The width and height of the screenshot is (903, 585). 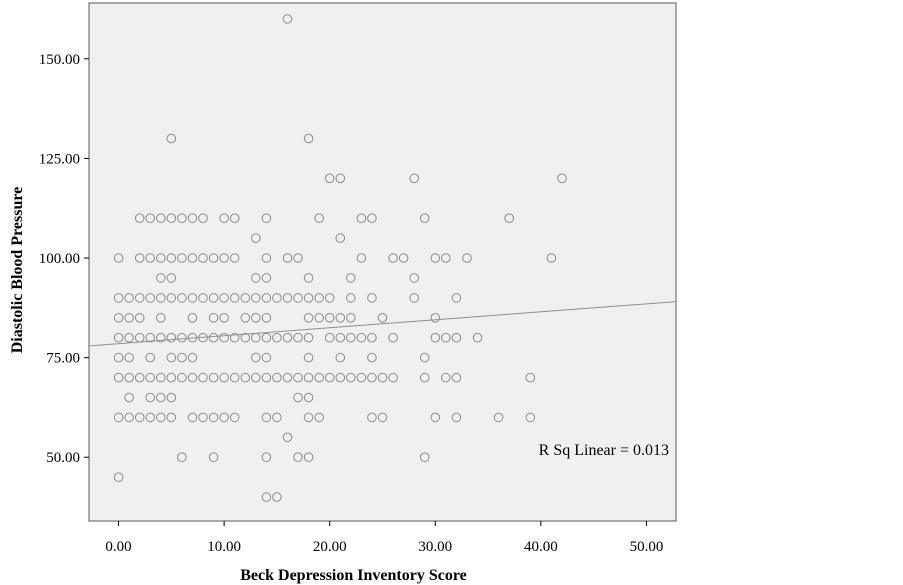 I want to click on x-tick-label: 0.00, so click(x=118, y=547).